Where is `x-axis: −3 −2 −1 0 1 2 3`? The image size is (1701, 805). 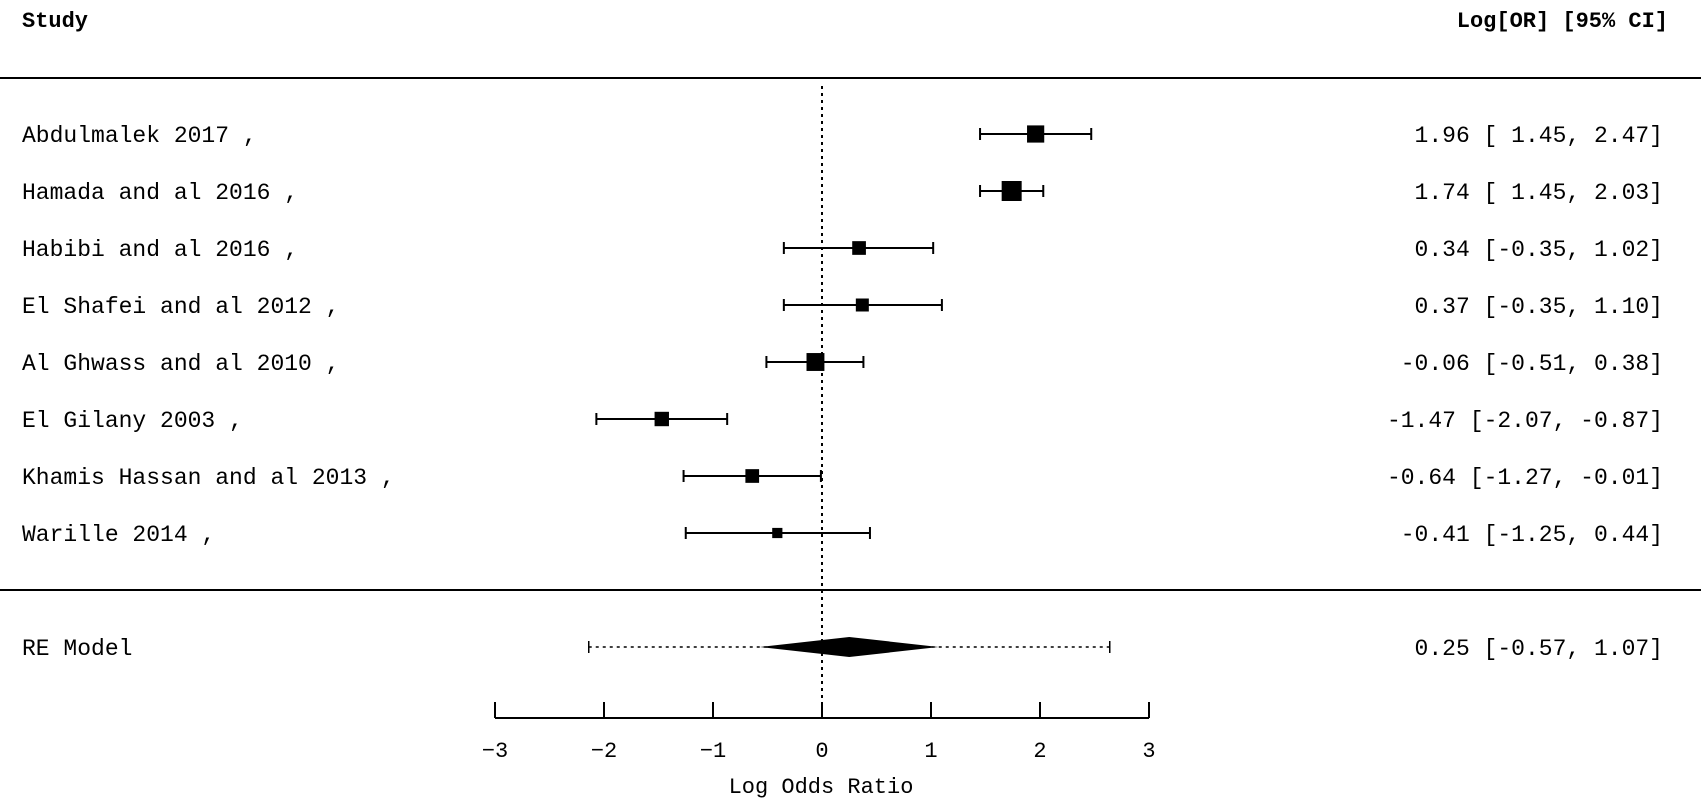
x-axis: −3 −2 −1 0 1 2 3 is located at coordinates (819, 733).